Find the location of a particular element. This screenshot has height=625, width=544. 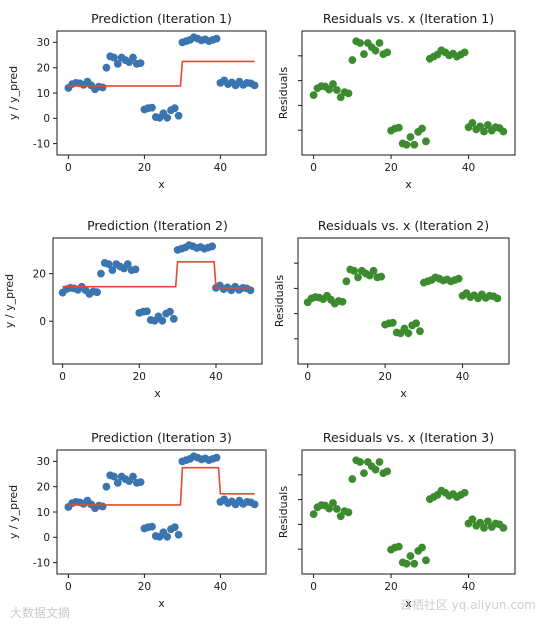

y-axis-label: Residuals is located at coordinates (279, 301).